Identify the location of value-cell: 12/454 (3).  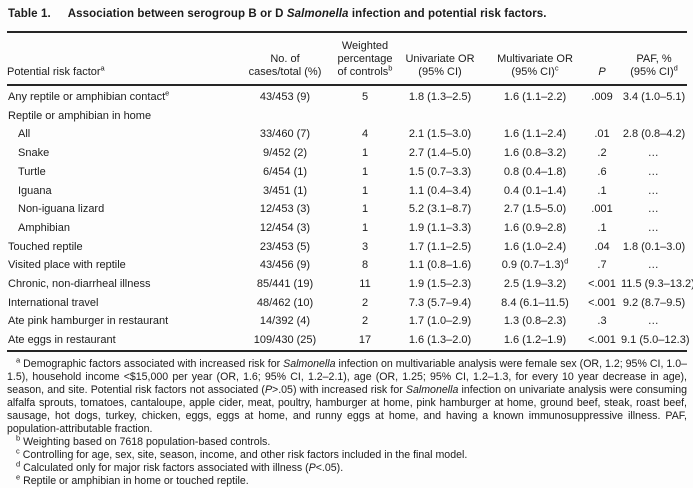
(285, 227).